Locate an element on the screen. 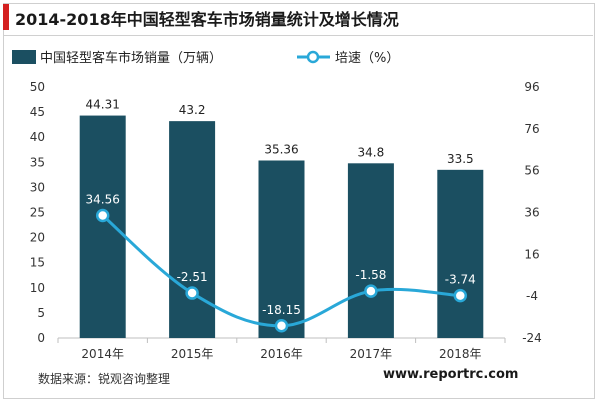  y-left-tick-label: 35 is located at coordinates (37, 162).